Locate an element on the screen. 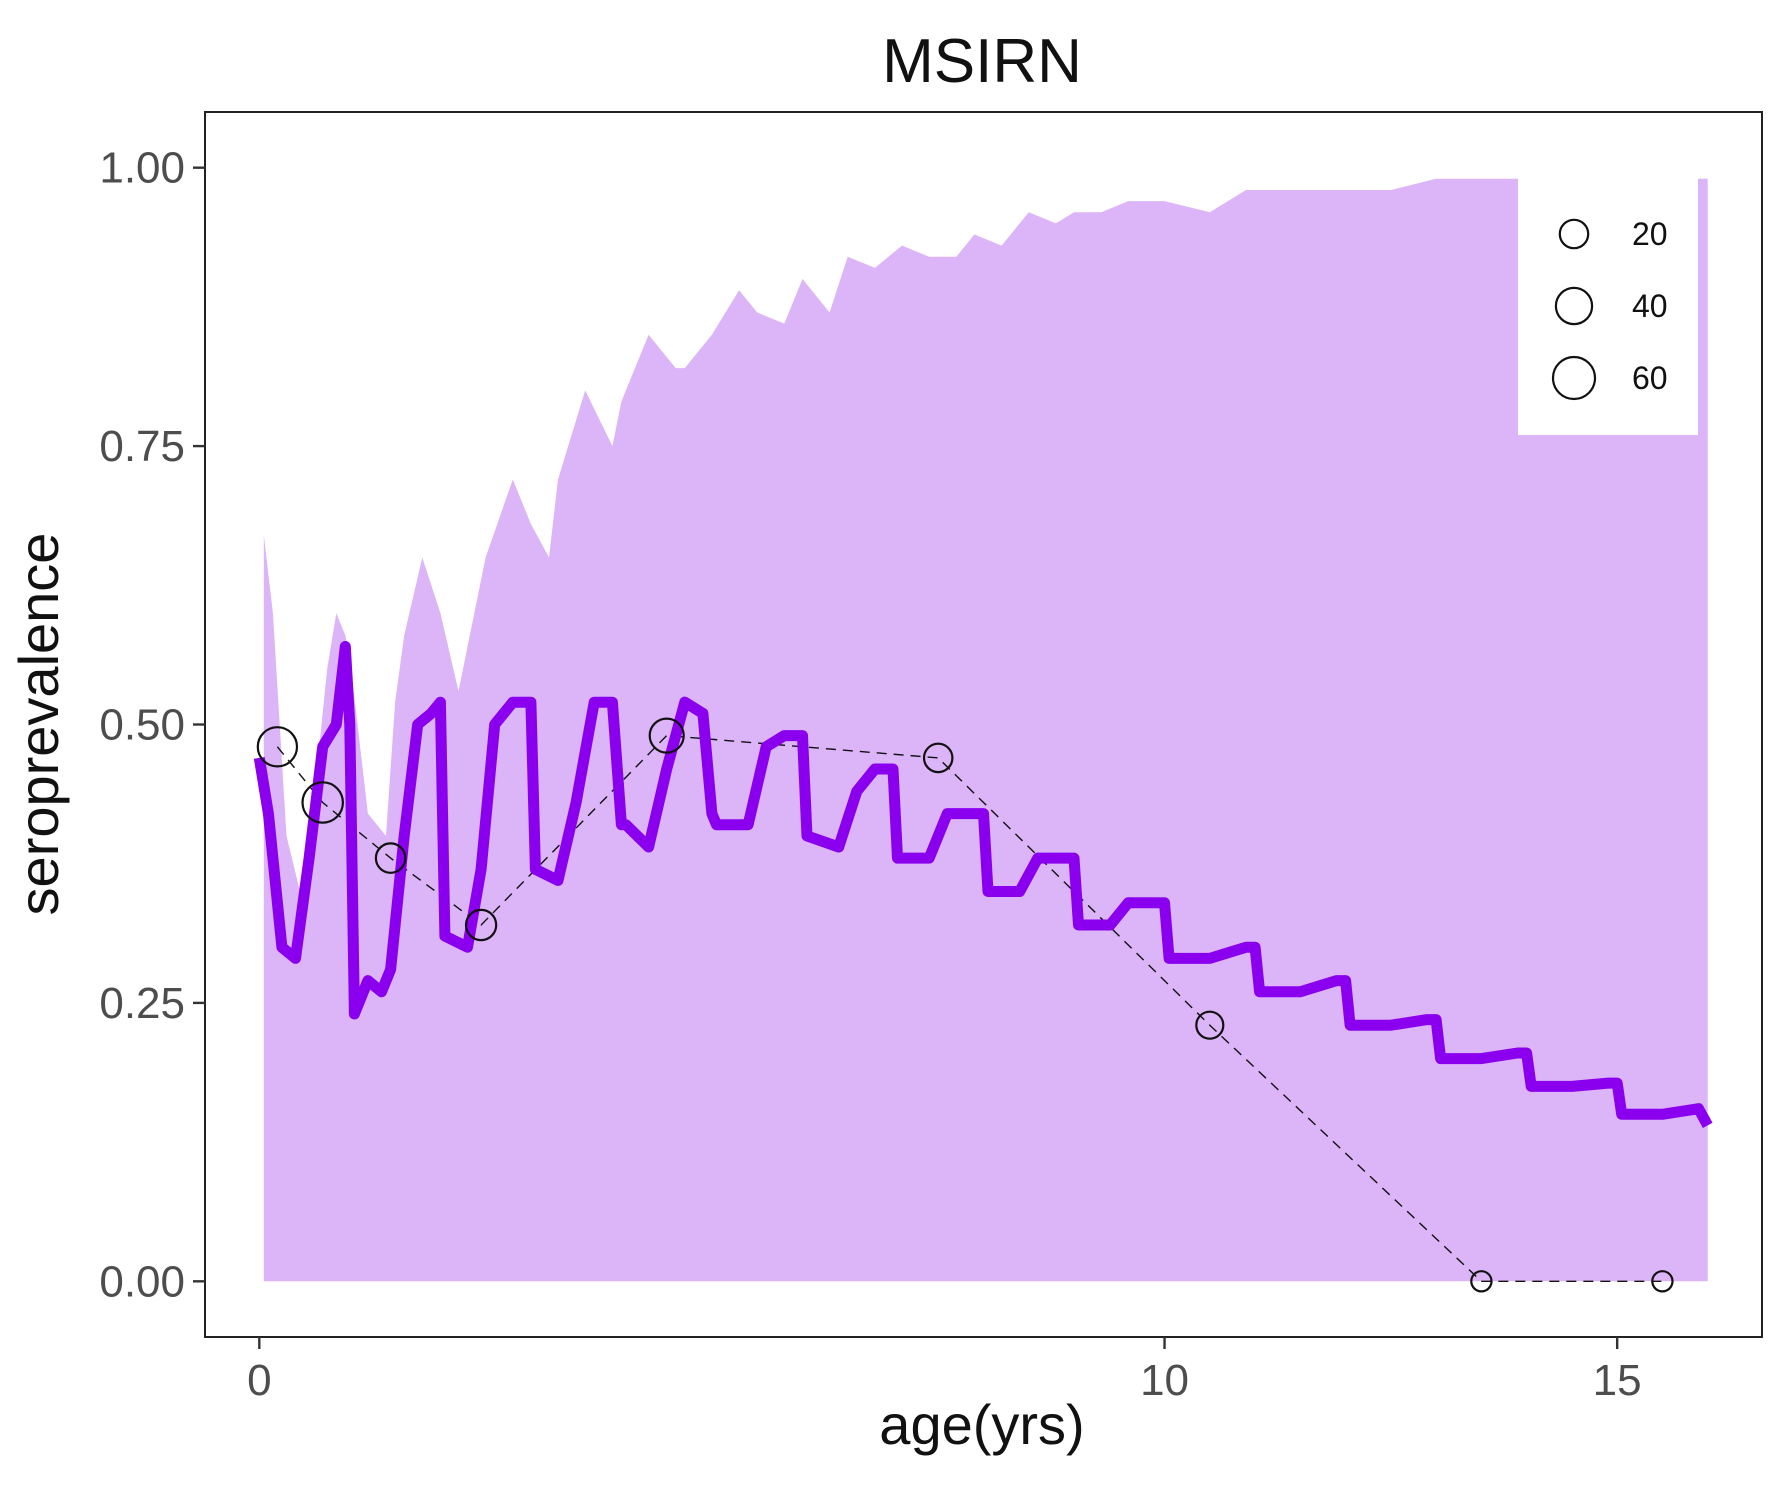  y-tick-label: 0.25 is located at coordinates (142, 1003).